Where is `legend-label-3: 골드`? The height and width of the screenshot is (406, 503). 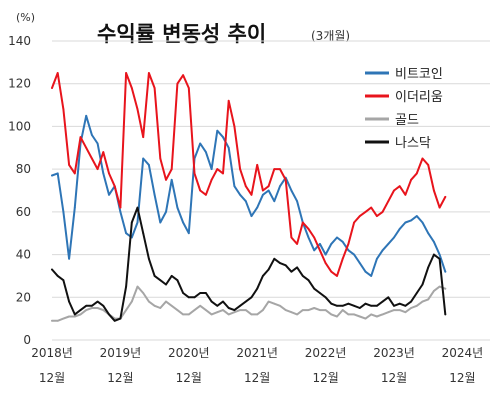 legend-label-3: 골드 is located at coordinates (407, 120).